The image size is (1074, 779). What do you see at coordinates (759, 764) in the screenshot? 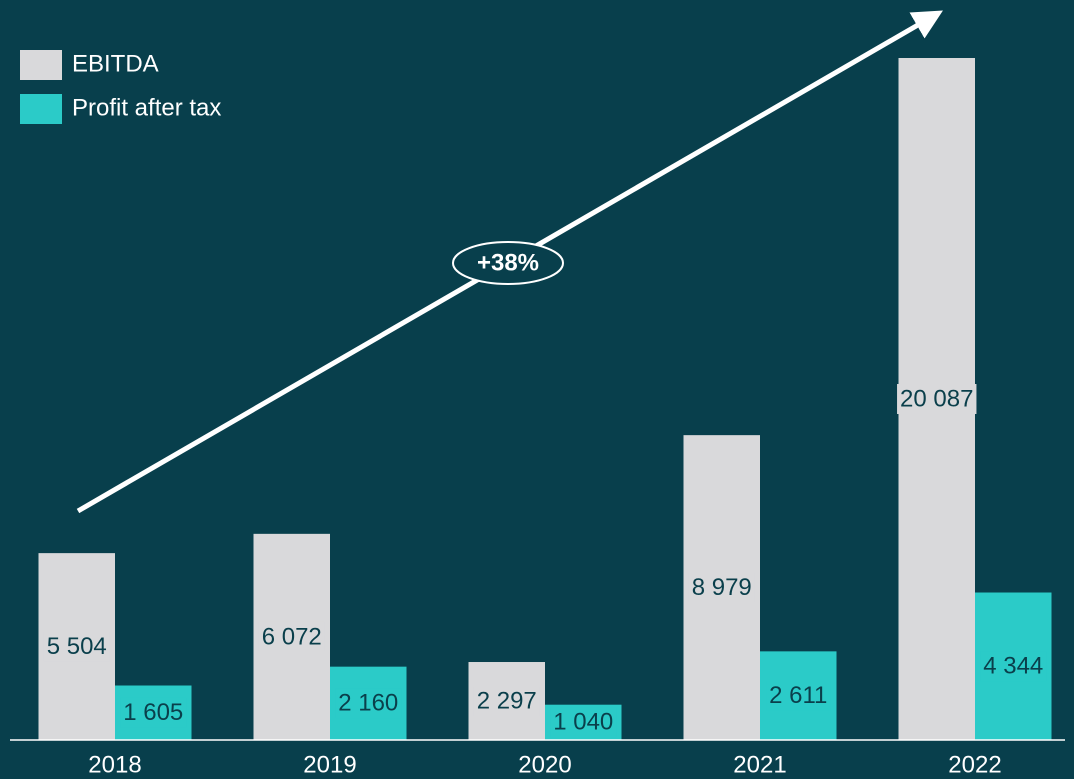
I see `x-tick-label: 2021` at bounding box center [759, 764].